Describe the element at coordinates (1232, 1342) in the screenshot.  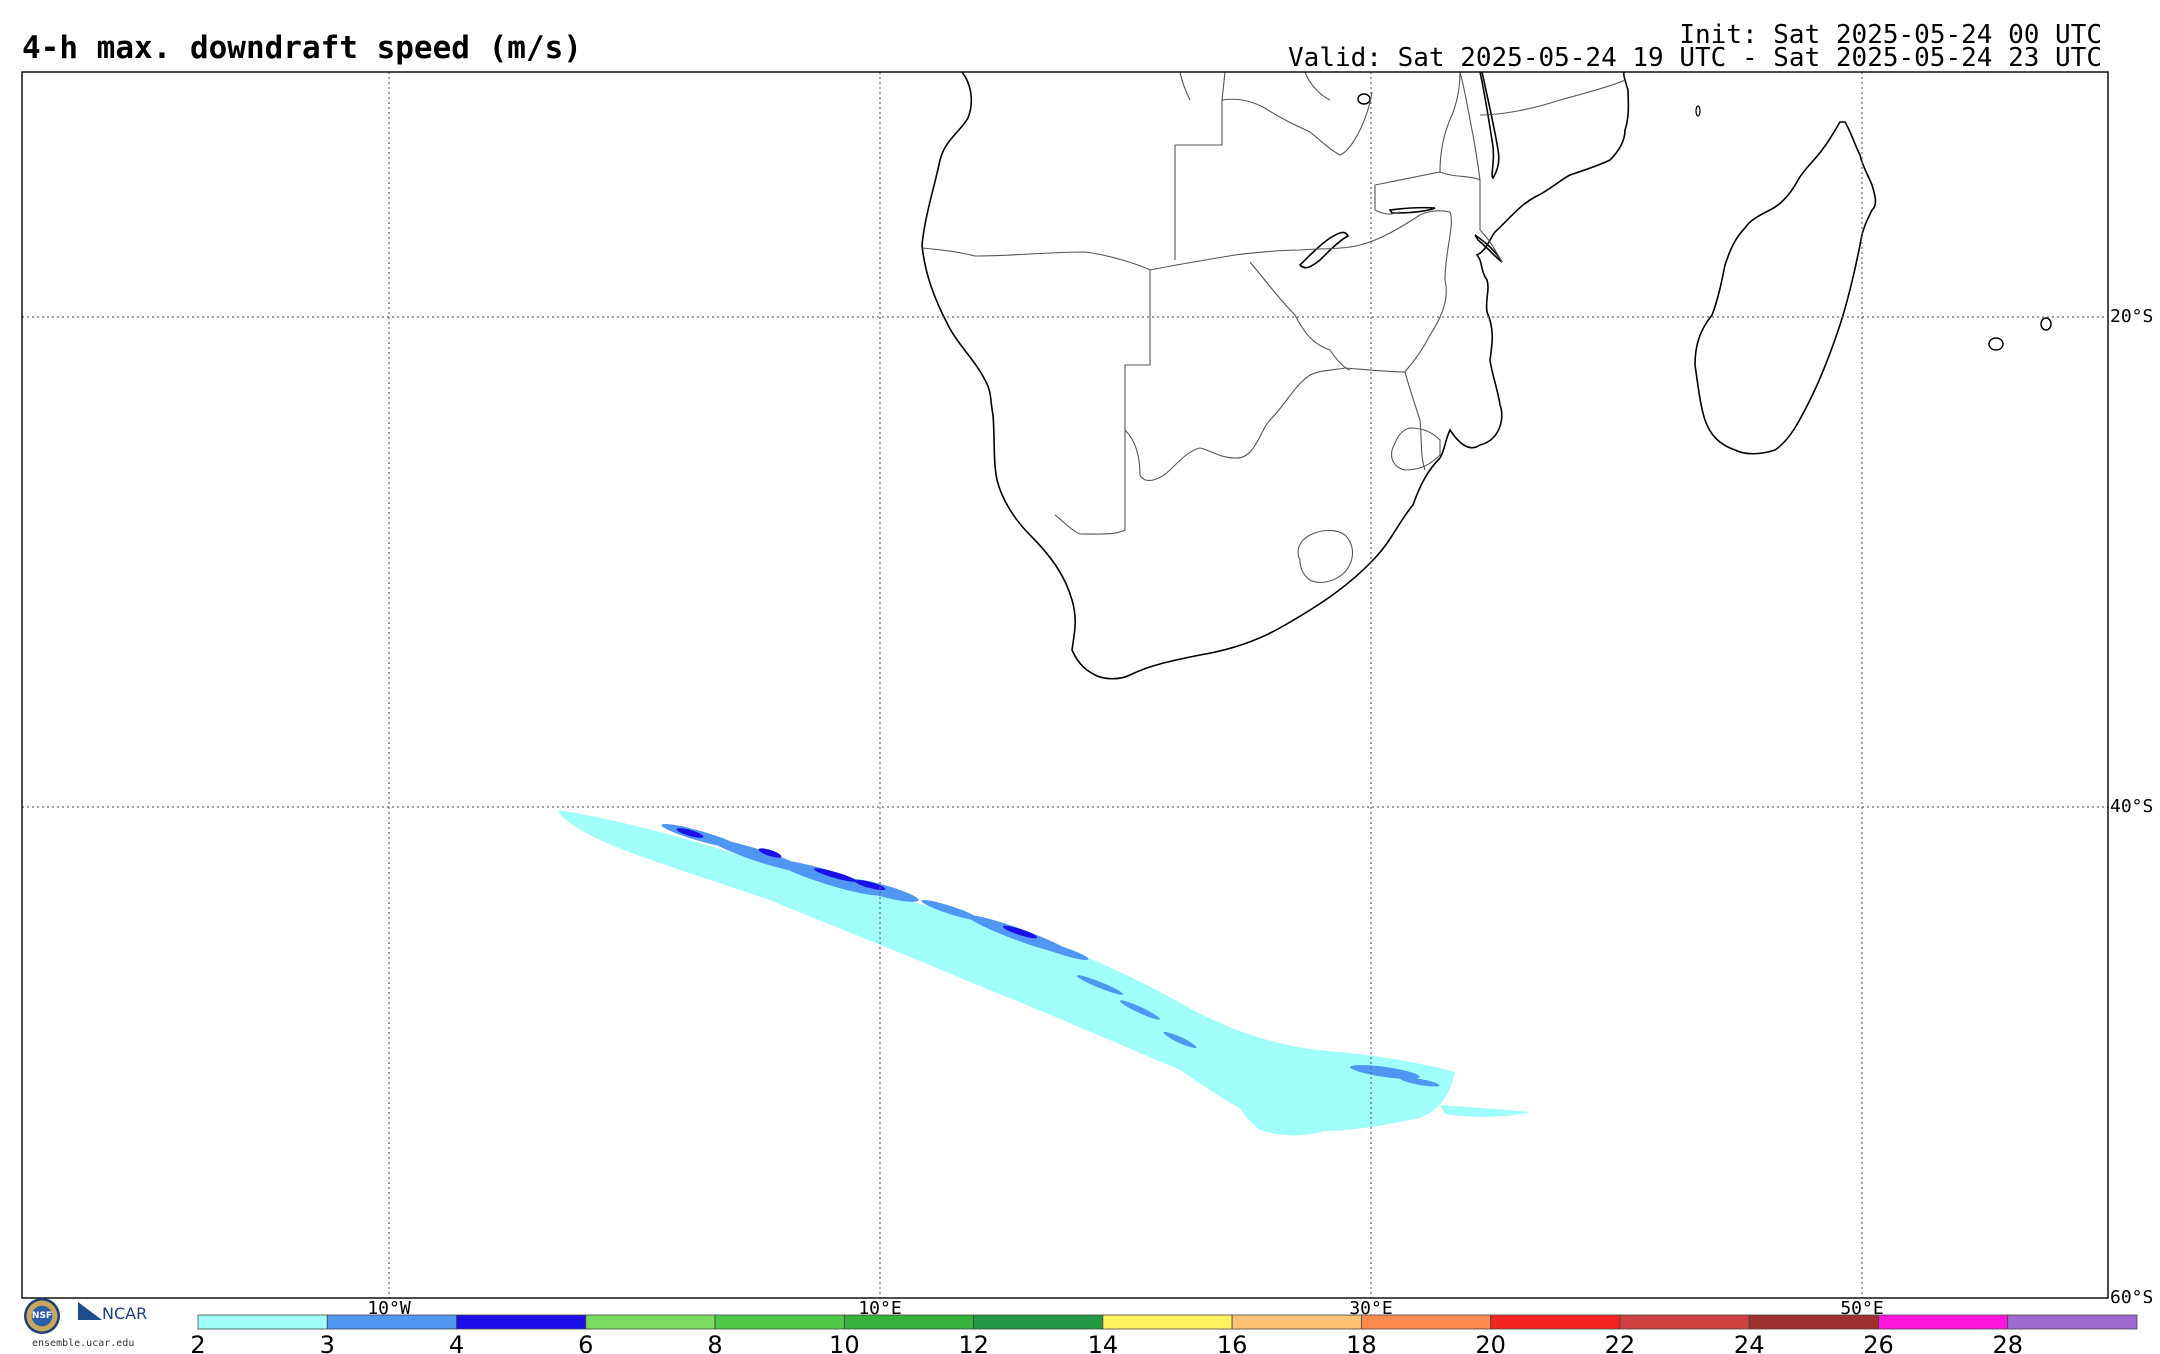
I see `colorbar-tick-label: 16` at that location.